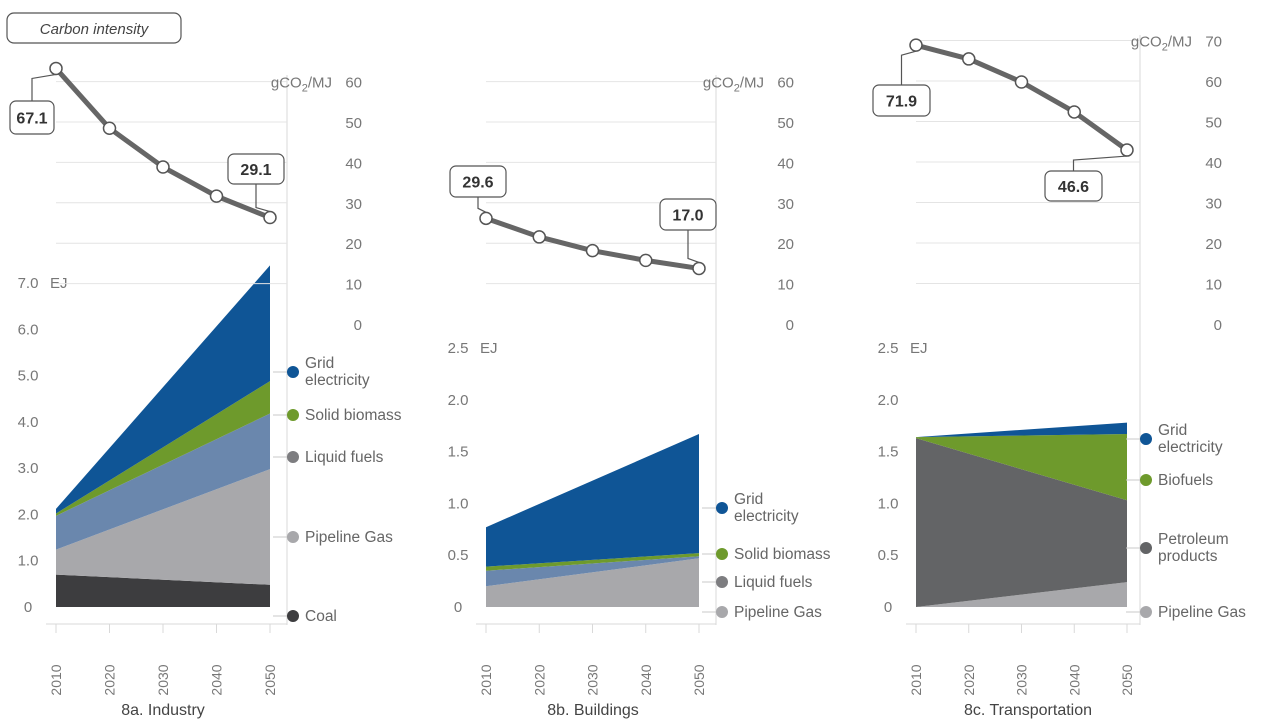  I want to click on callout-value: 17.0, so click(687, 216).